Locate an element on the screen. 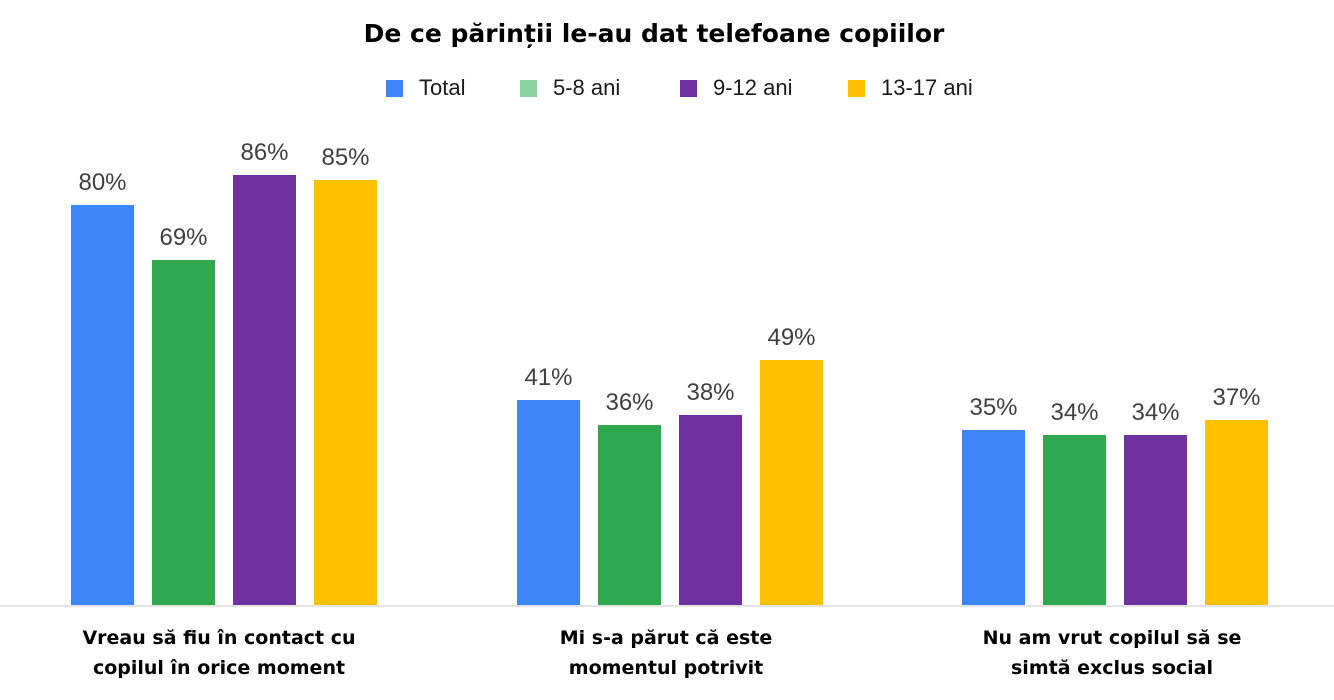 Image resolution: width=1334 pixels, height=700 pixels. value-label-2-2: 34% is located at coordinates (1155, 412).